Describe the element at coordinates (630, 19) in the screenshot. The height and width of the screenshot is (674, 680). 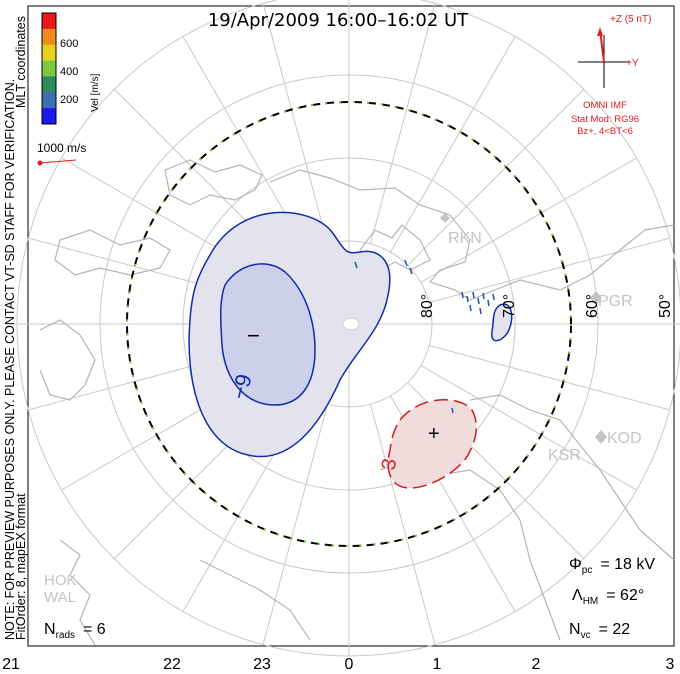
I see `imf-z-label: +Z (5 nT)` at that location.